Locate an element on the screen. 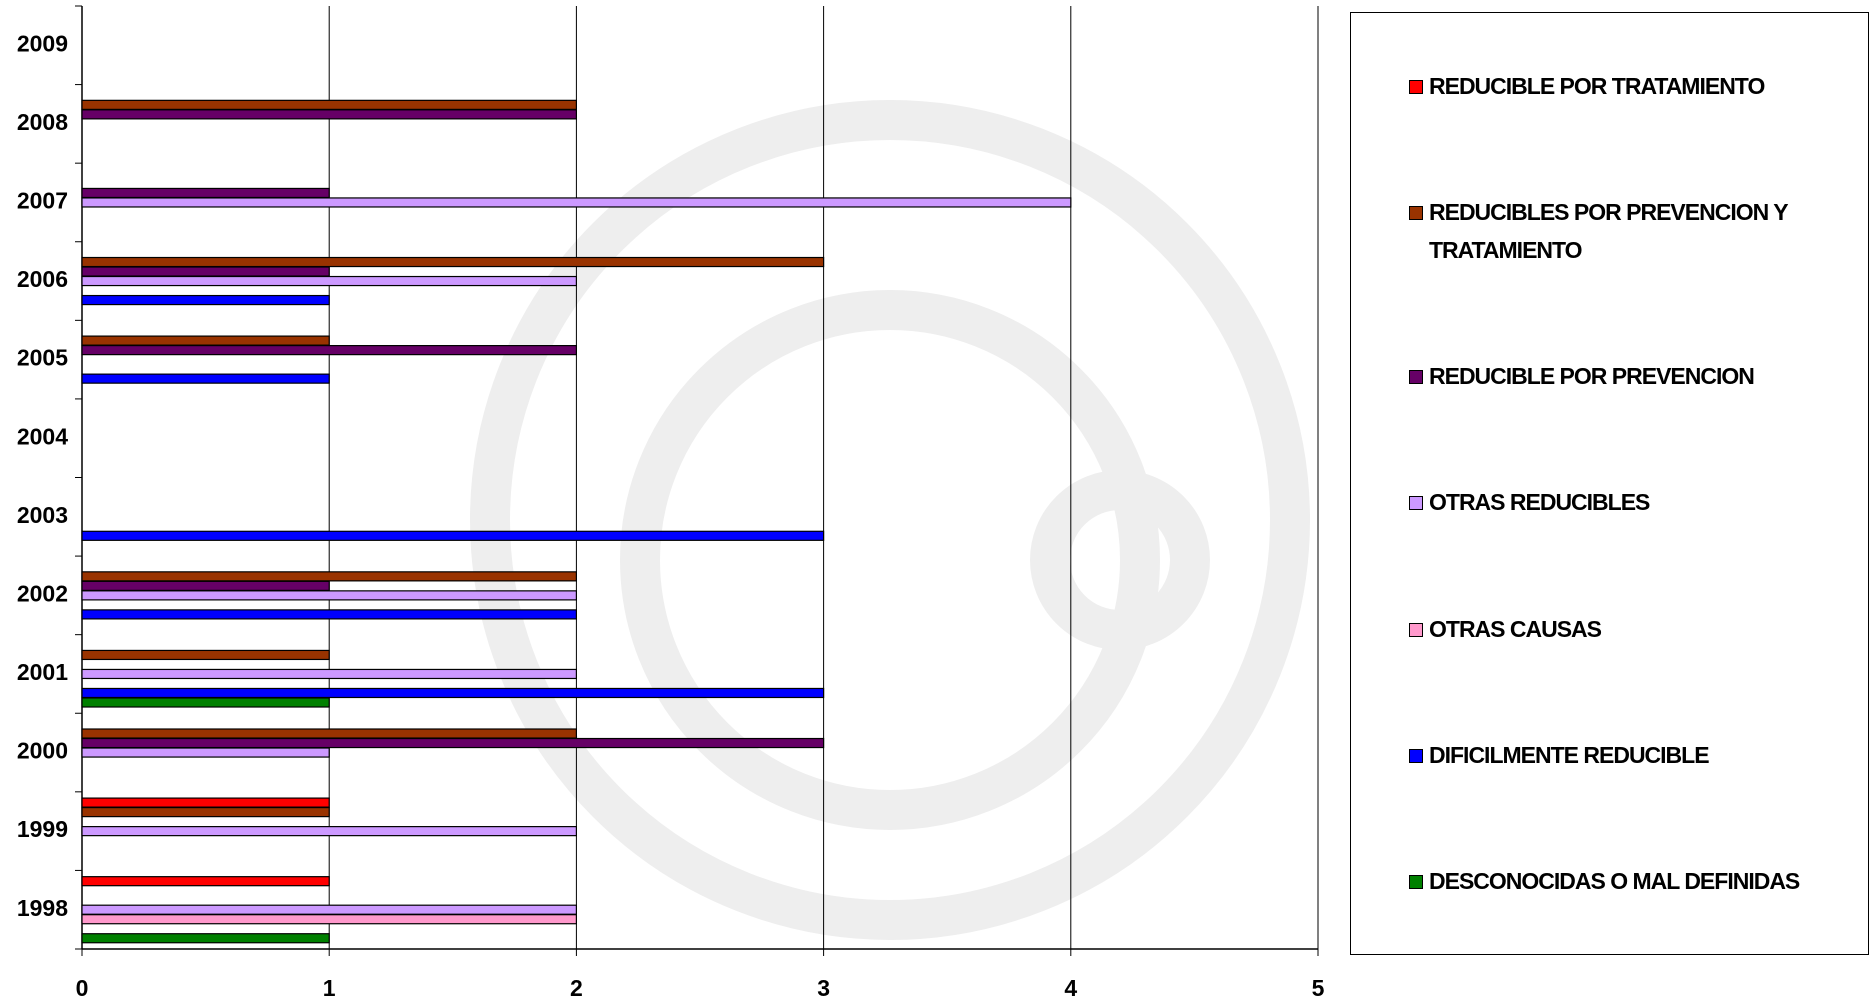  y-tick-label: 2001 is located at coordinates (42, 672).